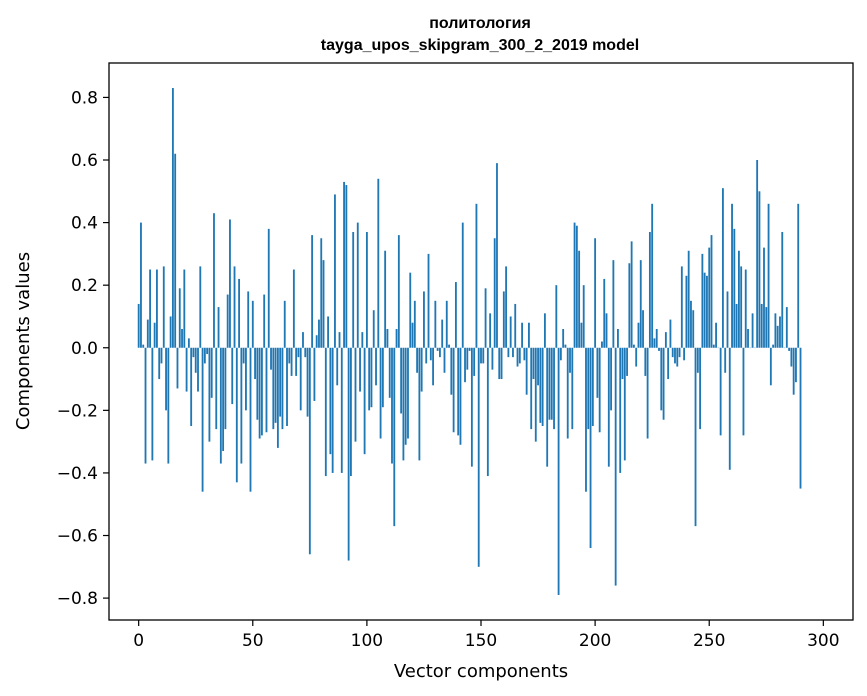 This screenshot has height=696, width=867. What do you see at coordinates (77, 537) in the screenshot?
I see `y-tick-label: −0.6` at bounding box center [77, 537].